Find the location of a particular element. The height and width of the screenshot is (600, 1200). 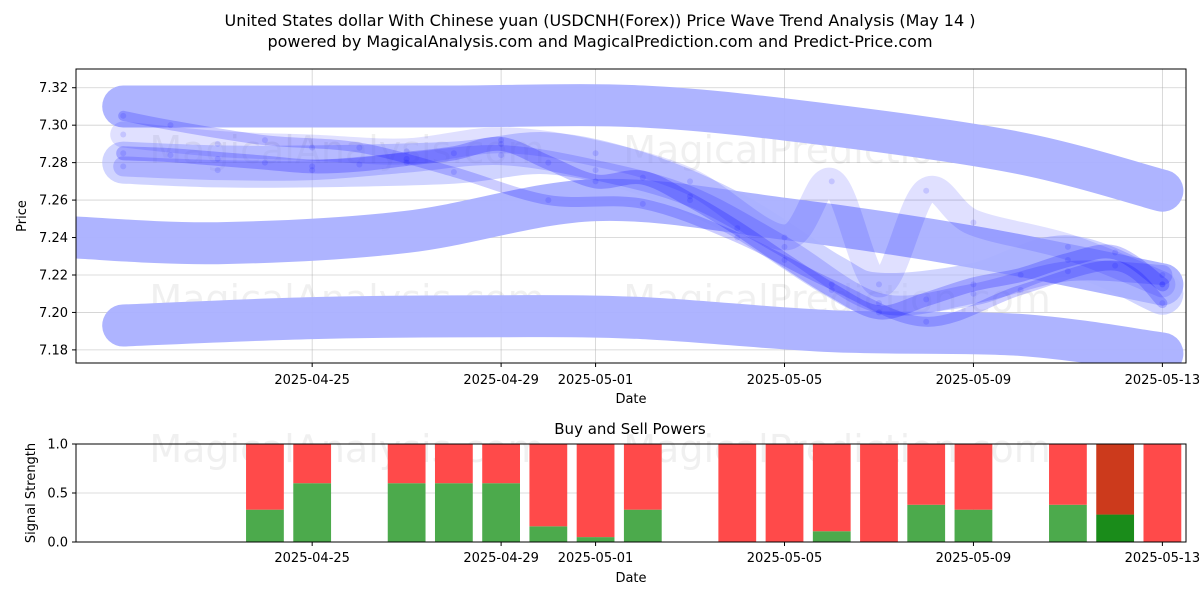

signal-x-tick-label-3: 2025-05-05 is located at coordinates (785, 558).